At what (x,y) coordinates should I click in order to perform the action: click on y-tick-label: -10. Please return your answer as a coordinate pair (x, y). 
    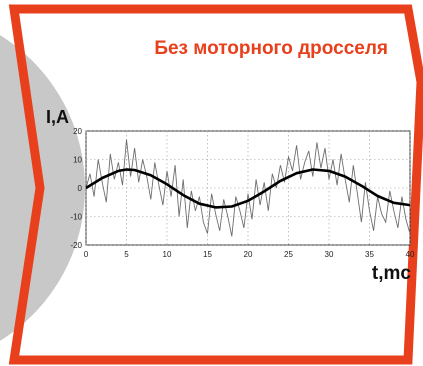
    Looking at the image, I should click on (76, 217).